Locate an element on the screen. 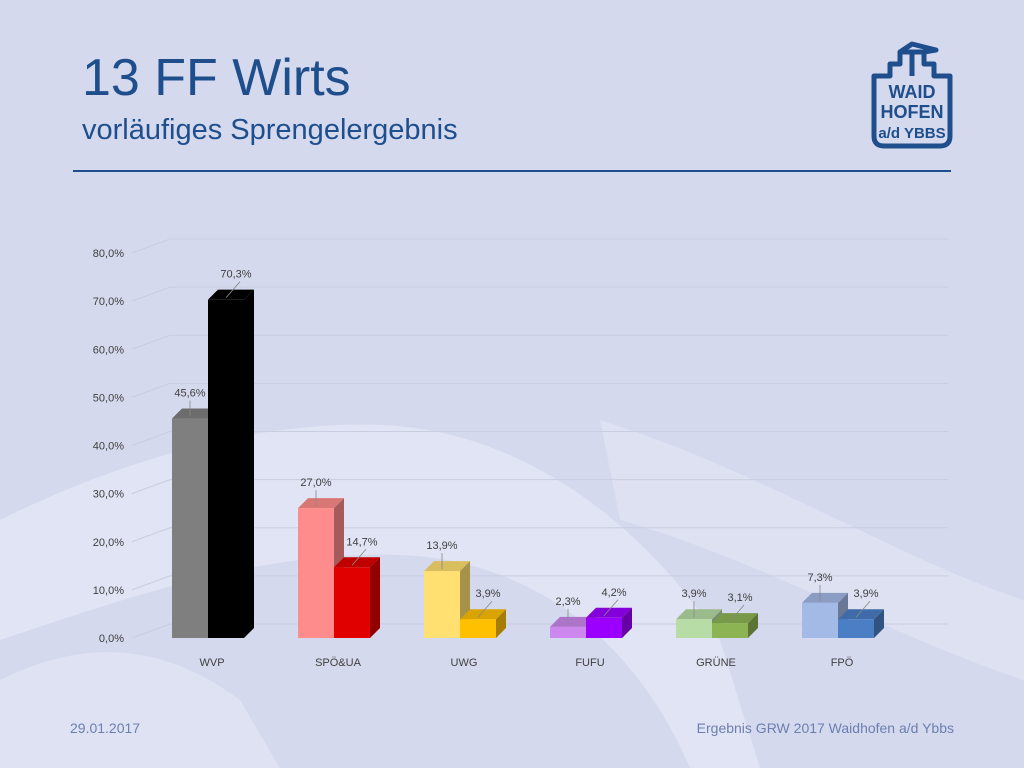  y-tick-label: 30,0% is located at coordinates (108, 495).